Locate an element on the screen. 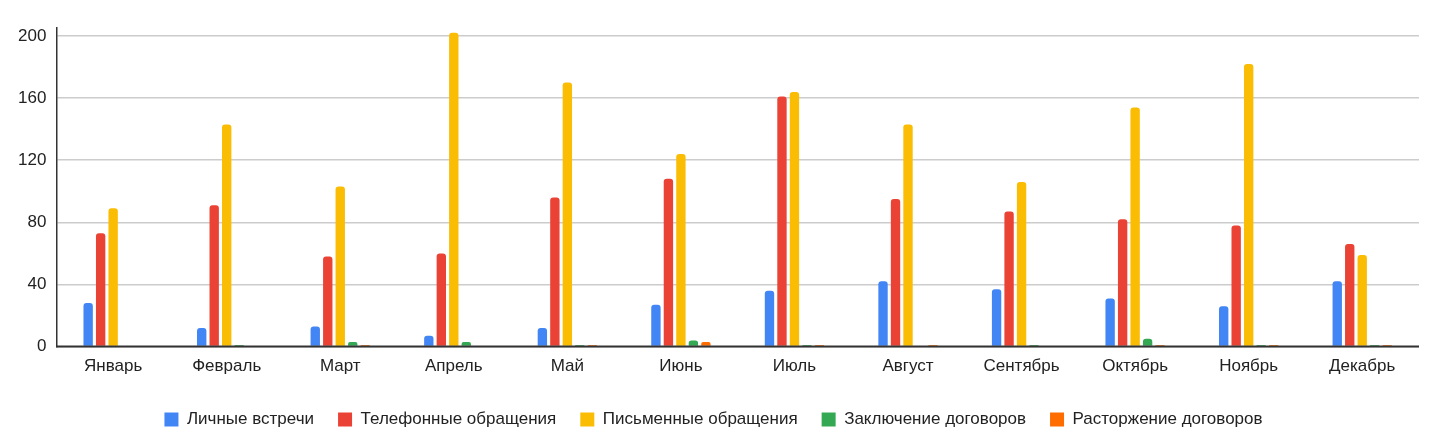 The height and width of the screenshot is (446, 1437). x-tick-label: Октябрь is located at coordinates (1135, 366).